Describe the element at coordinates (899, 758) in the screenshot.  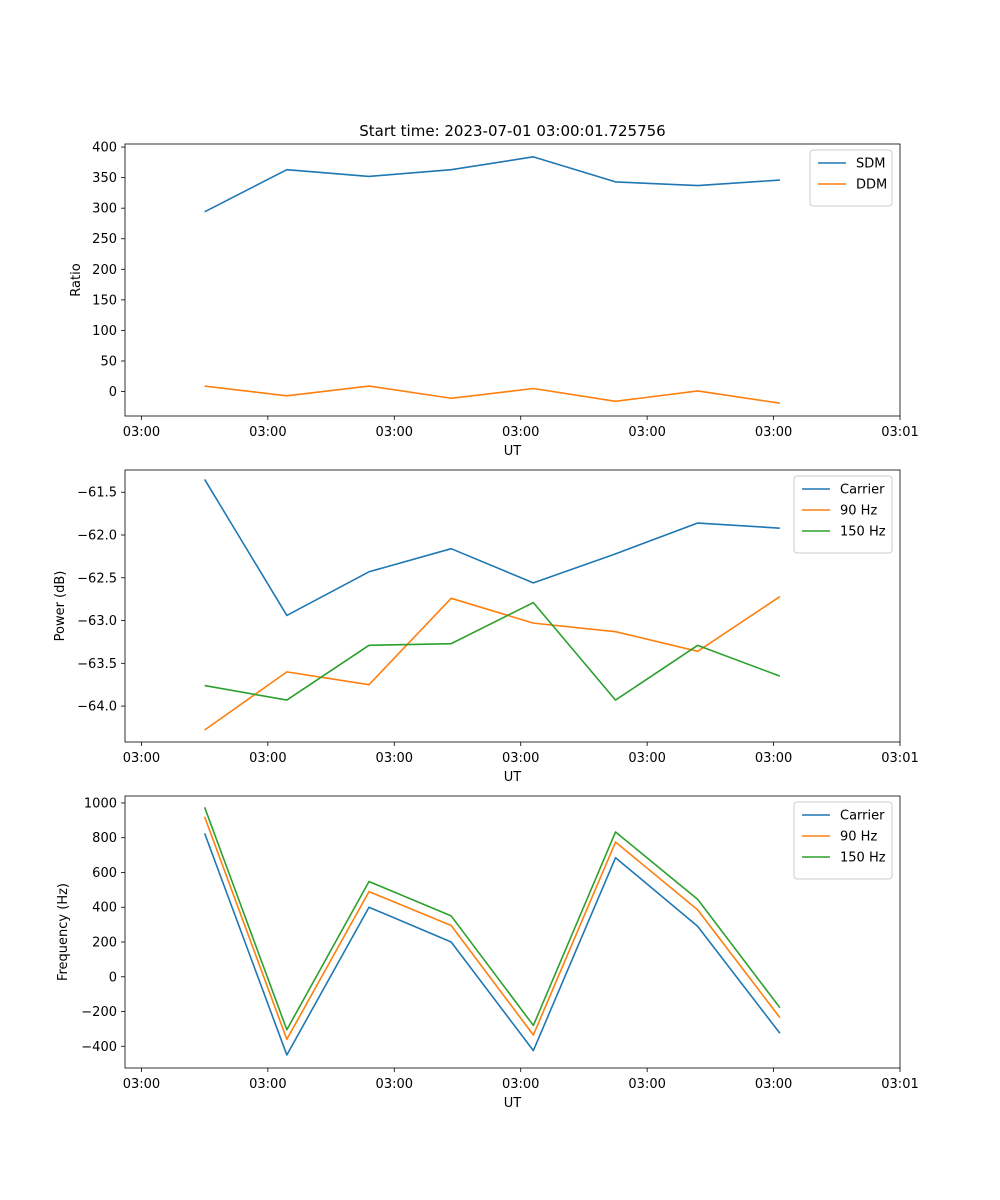
I see `power-x-tick-label: 03:01` at that location.